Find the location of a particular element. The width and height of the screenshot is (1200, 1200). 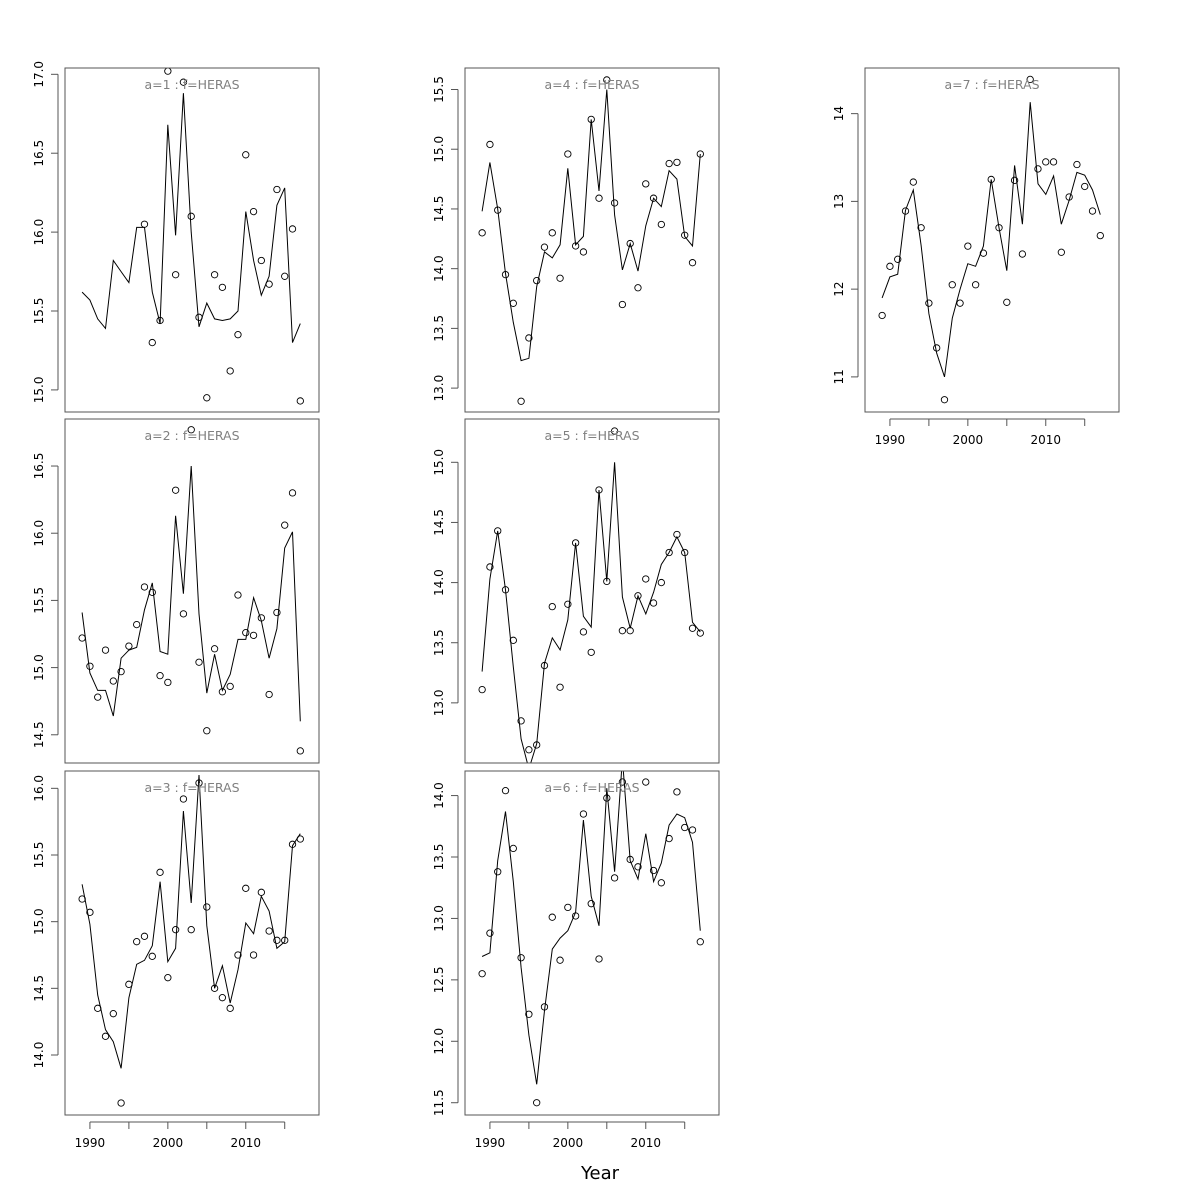

y-tick-label: 15.0 is located at coordinates (39, 921).